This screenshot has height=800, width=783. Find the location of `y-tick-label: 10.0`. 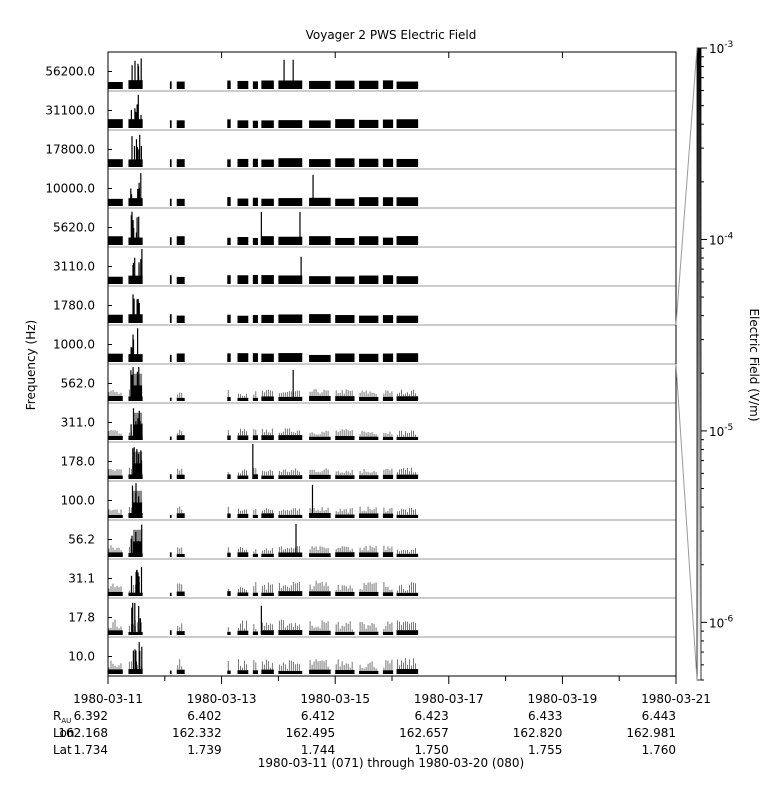

y-tick-label: 10.0 is located at coordinates (81, 656).